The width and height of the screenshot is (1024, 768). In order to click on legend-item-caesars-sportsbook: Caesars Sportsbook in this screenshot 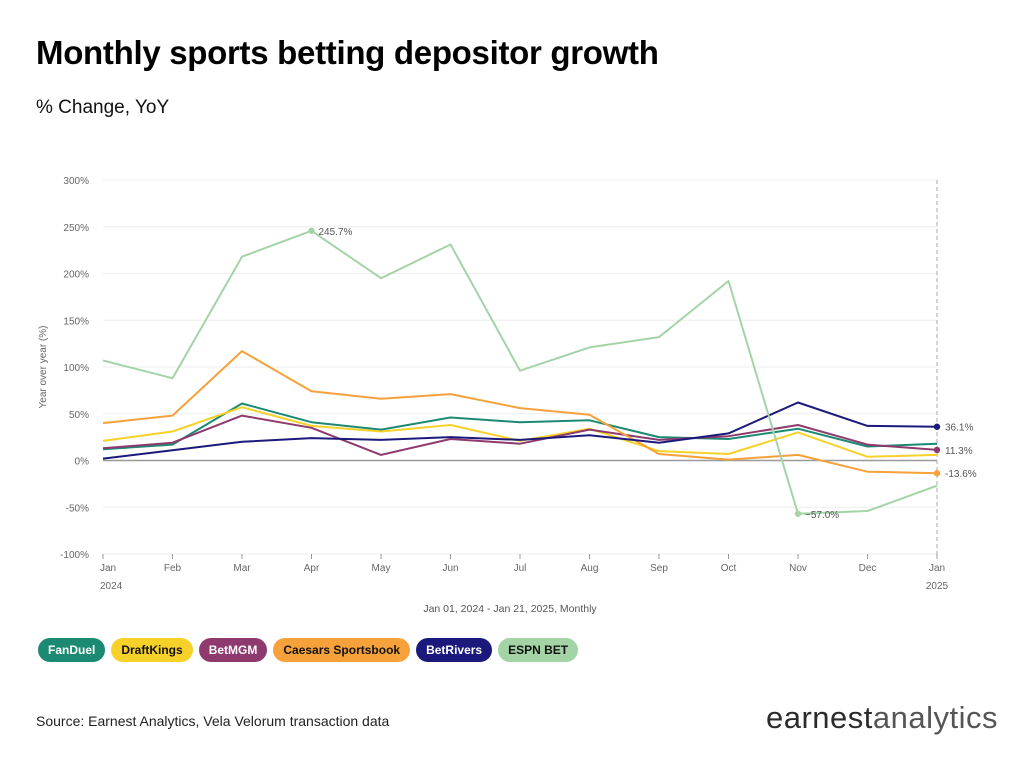, I will do `click(342, 650)`.